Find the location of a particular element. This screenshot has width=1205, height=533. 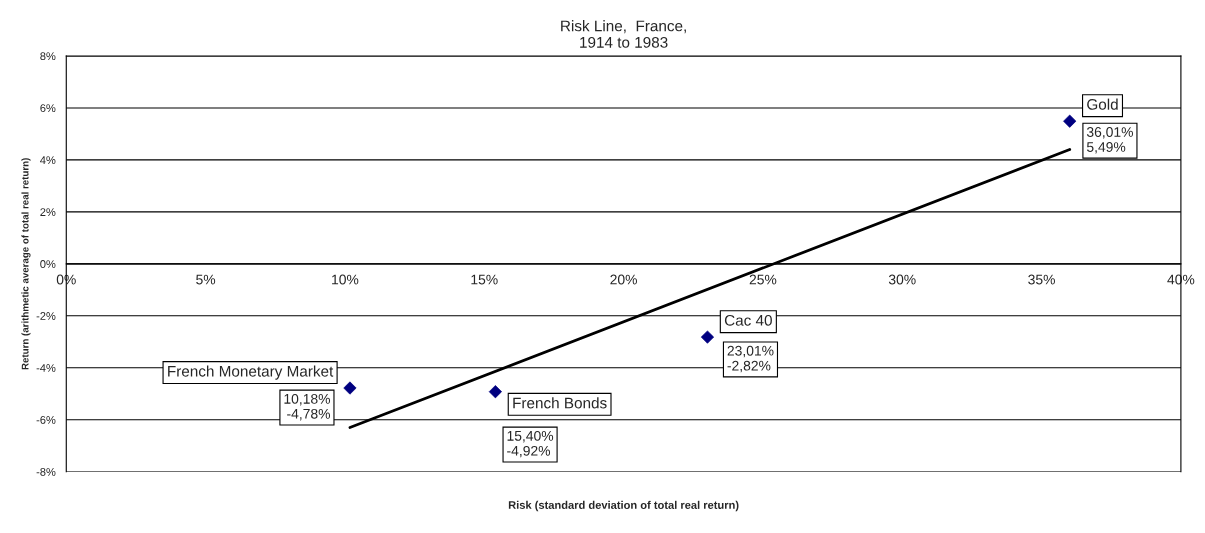

annotation: Cac 40 is located at coordinates (748, 320).